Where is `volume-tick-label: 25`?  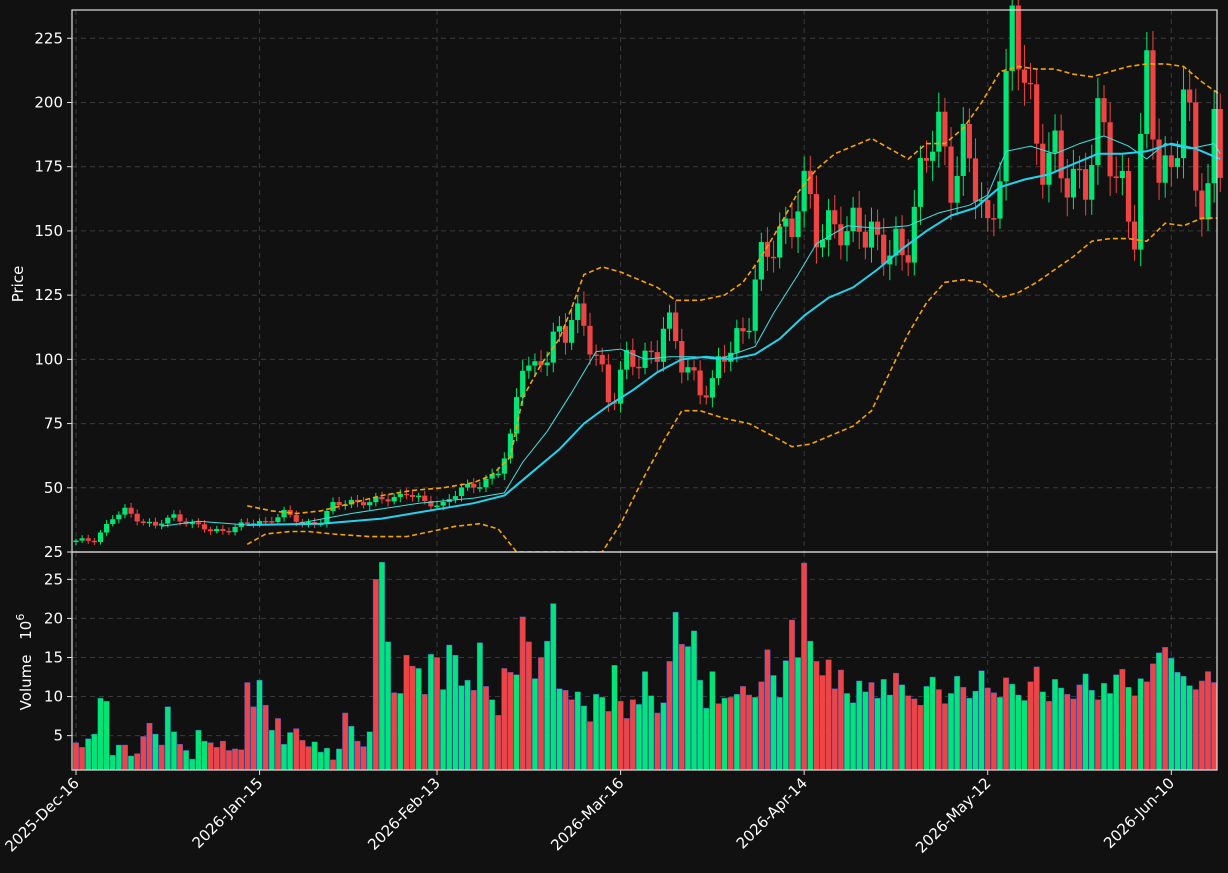 volume-tick-label: 25 is located at coordinates (53, 579).